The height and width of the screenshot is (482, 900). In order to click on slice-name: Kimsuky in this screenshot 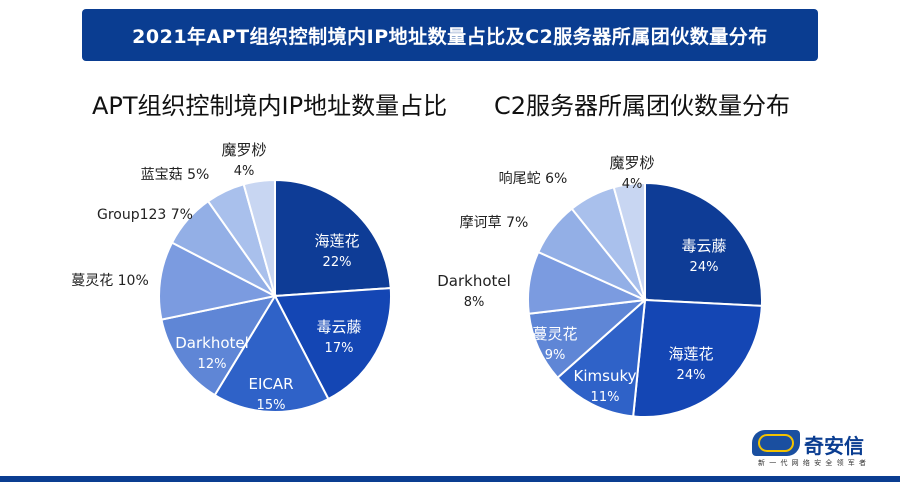, I will do `click(605, 376)`.